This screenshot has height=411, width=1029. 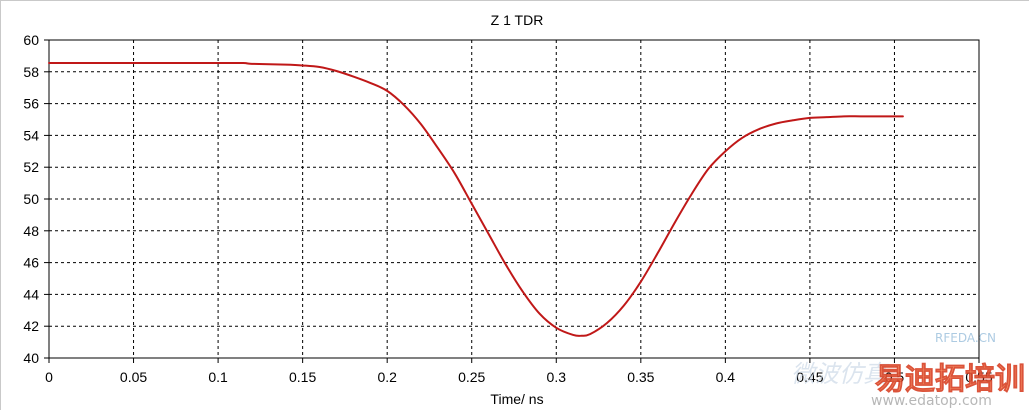 What do you see at coordinates (49, 377) in the screenshot?
I see `x-tick-label: 0` at bounding box center [49, 377].